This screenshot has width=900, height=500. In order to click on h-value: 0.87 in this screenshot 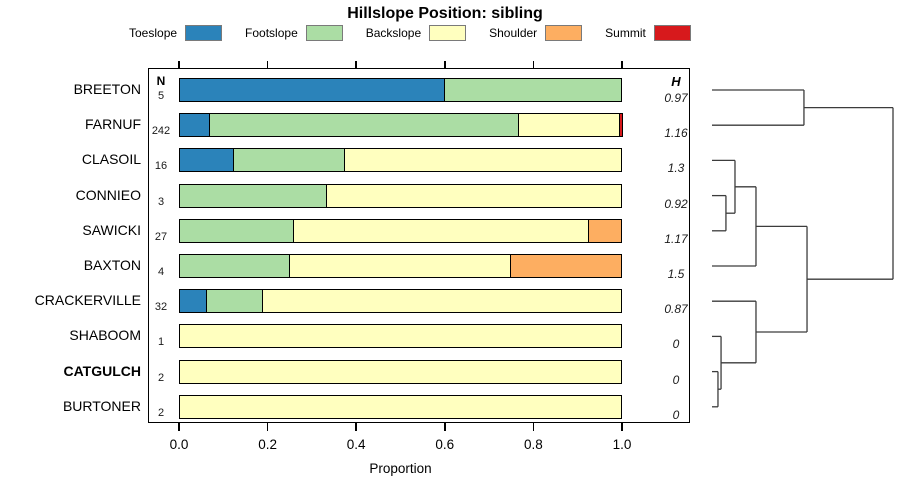, I will do `click(676, 309)`.